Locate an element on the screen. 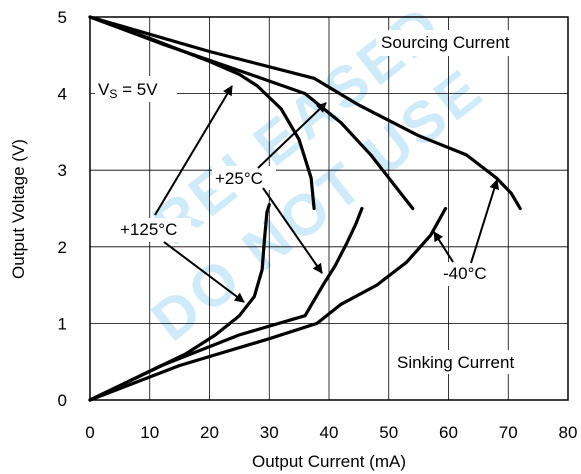 The image size is (581, 474). x-tick-label: 60 is located at coordinates (448, 432).